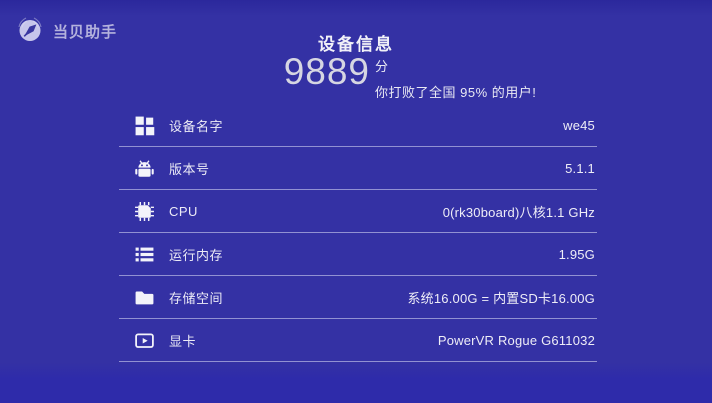  I want to click on app-name: 当贝助手, so click(85, 32).